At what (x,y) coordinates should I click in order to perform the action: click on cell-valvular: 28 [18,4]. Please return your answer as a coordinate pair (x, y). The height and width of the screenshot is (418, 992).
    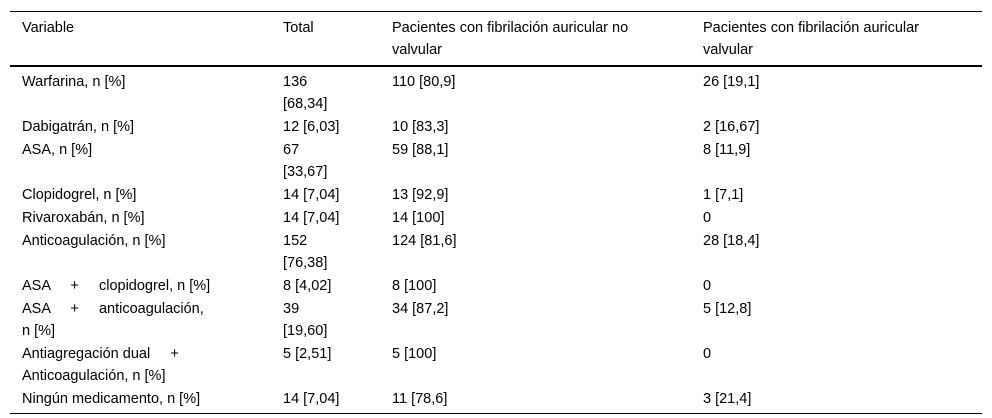
    Looking at the image, I should click on (731, 241).